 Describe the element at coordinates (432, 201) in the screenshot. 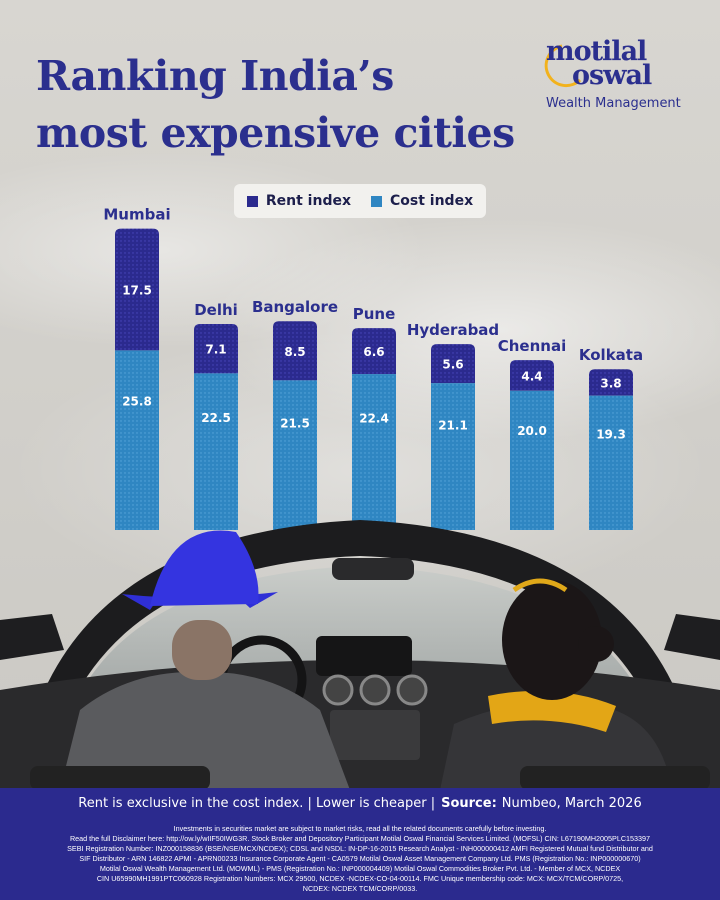

I see `legend-label-cost: Cost index` at that location.